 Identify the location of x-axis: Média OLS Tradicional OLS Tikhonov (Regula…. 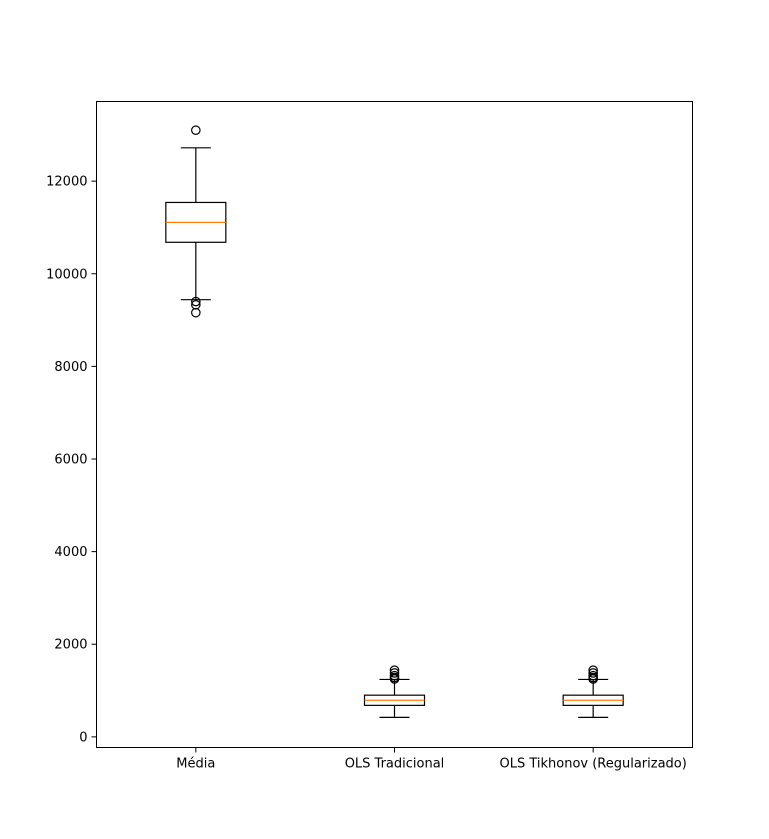
(431, 759).